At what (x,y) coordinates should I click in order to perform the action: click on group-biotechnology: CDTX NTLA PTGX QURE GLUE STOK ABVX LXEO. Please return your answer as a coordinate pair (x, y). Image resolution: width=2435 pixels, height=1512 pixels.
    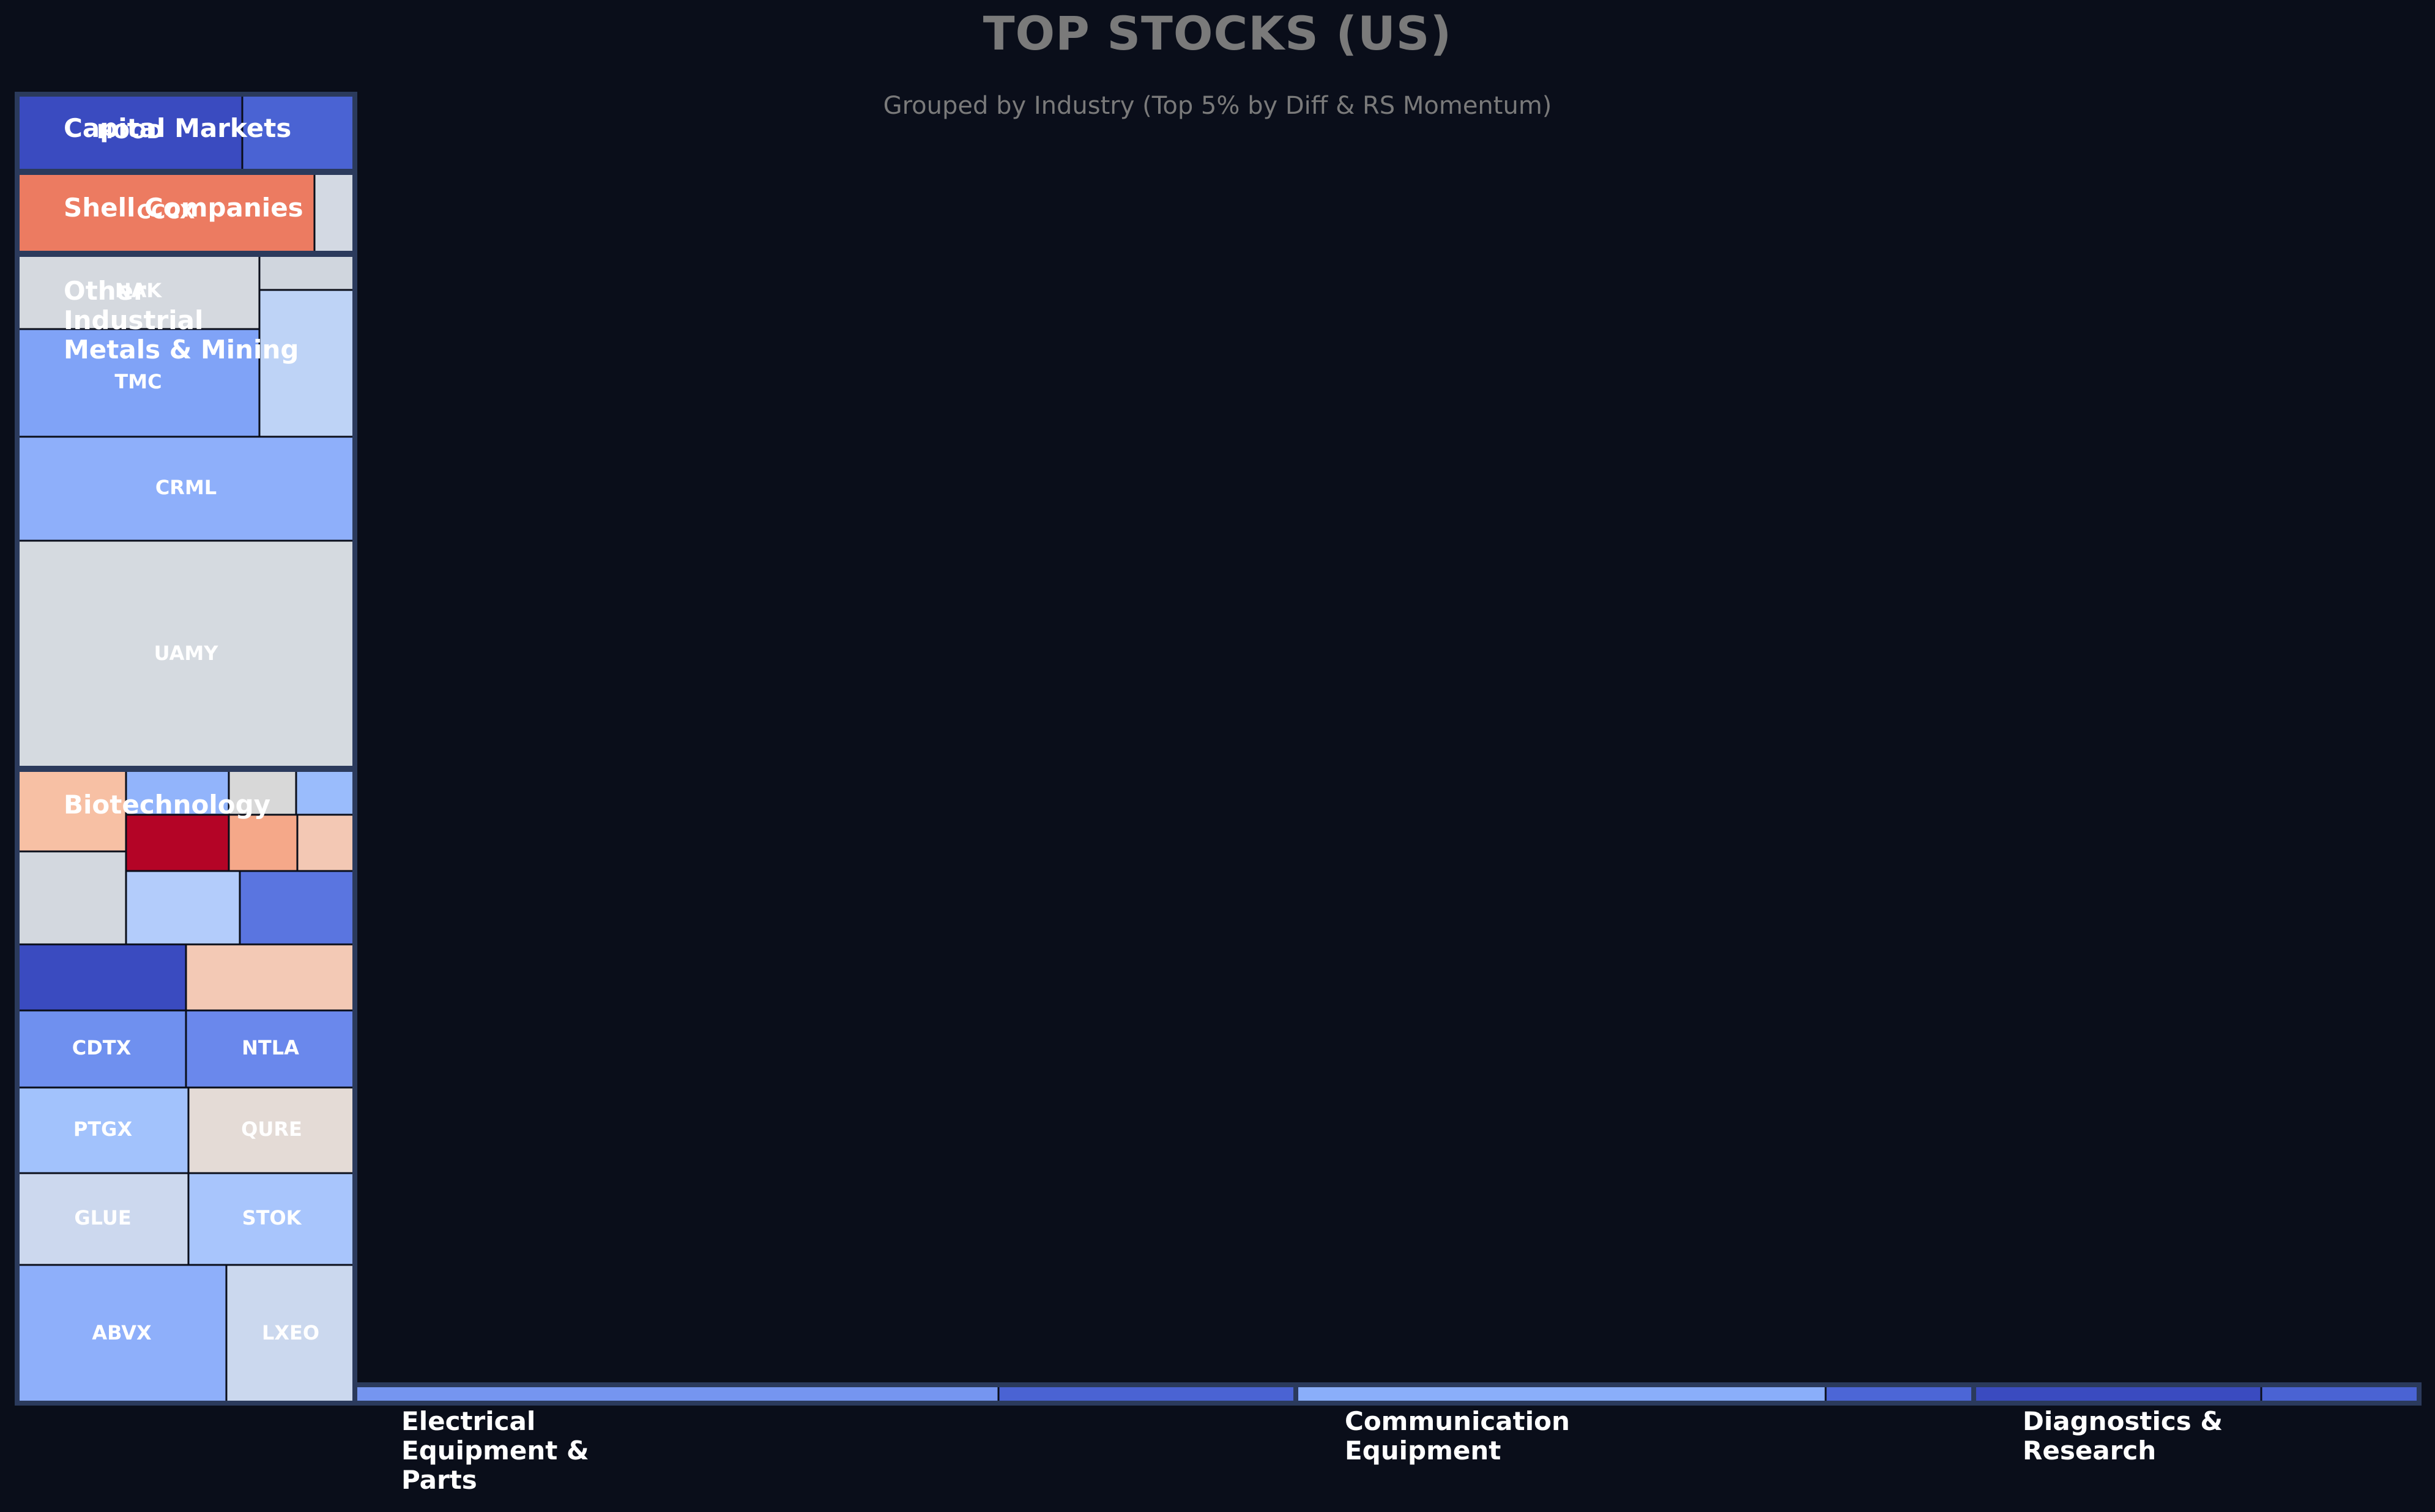
    Looking at the image, I should click on (186, 1086).